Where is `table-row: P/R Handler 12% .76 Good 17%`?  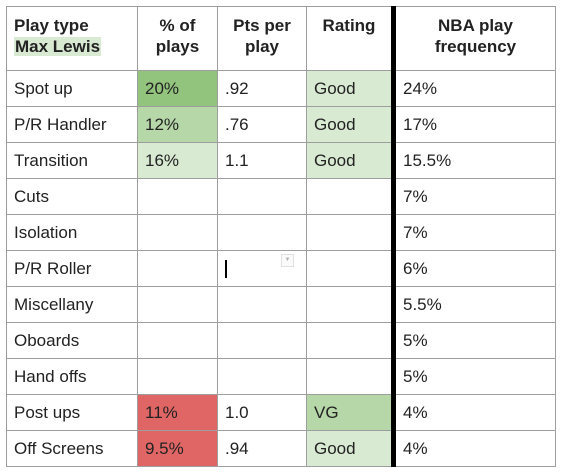 table-row: P/R Handler 12% .76 Good 17% is located at coordinates (281, 124).